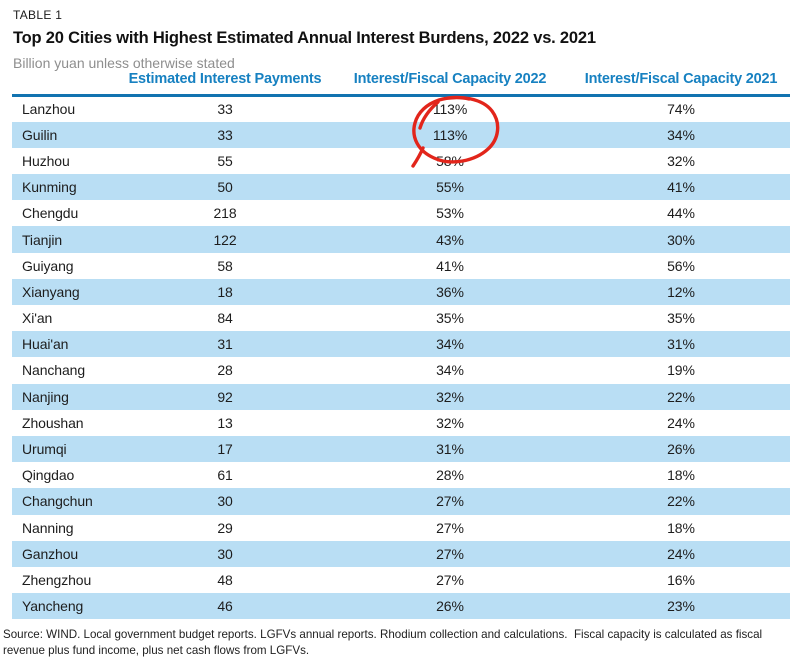 This screenshot has height=661, width=800. Describe the element at coordinates (225, 239) in the screenshot. I see `estimated-interest-payments-cell: 122` at that location.